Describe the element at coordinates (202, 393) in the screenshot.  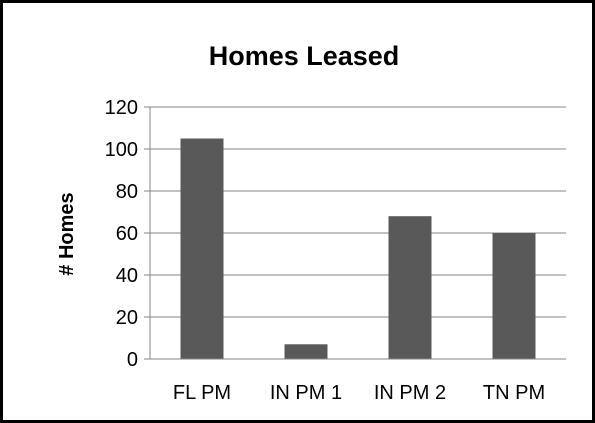
I see `x-tick-label: FL PM` at that location.